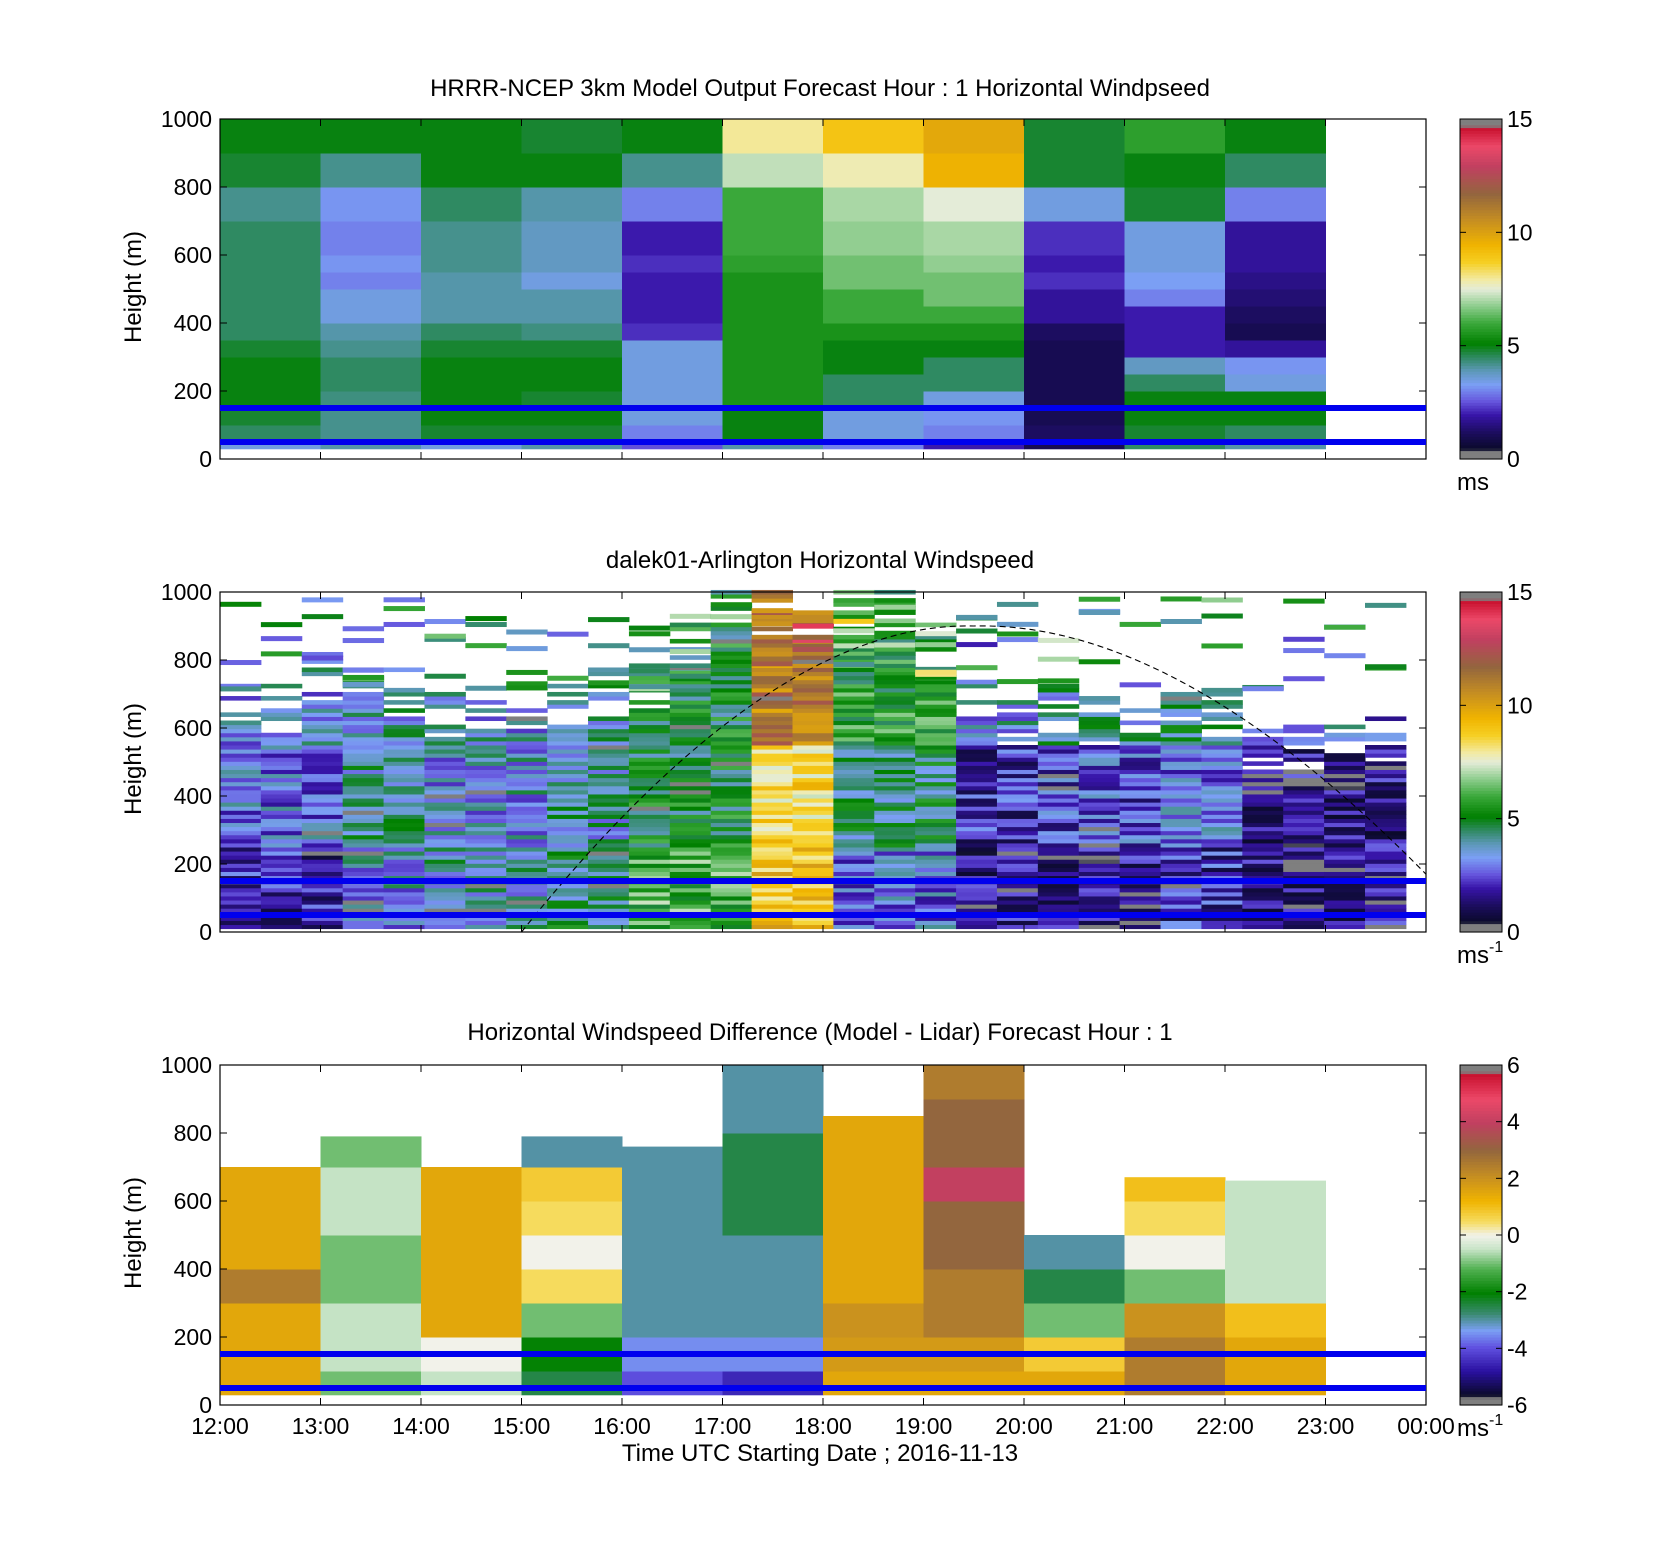 This screenshot has width=1680, height=1561. I want to click on x-tick-label: 17:00, so click(723, 1426).